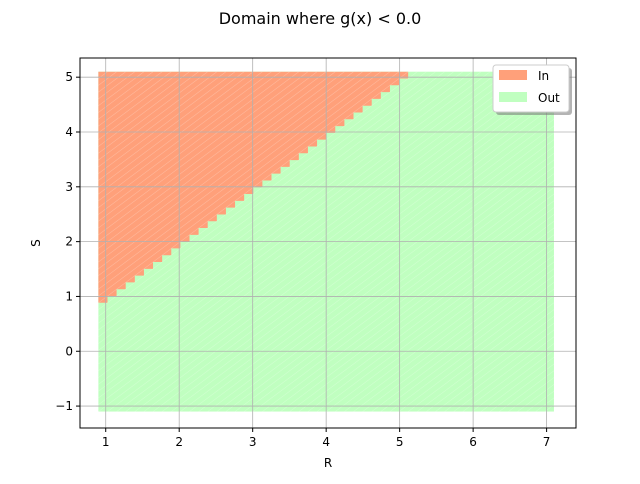  I want to click on x-tick-label: 1, so click(106, 442).